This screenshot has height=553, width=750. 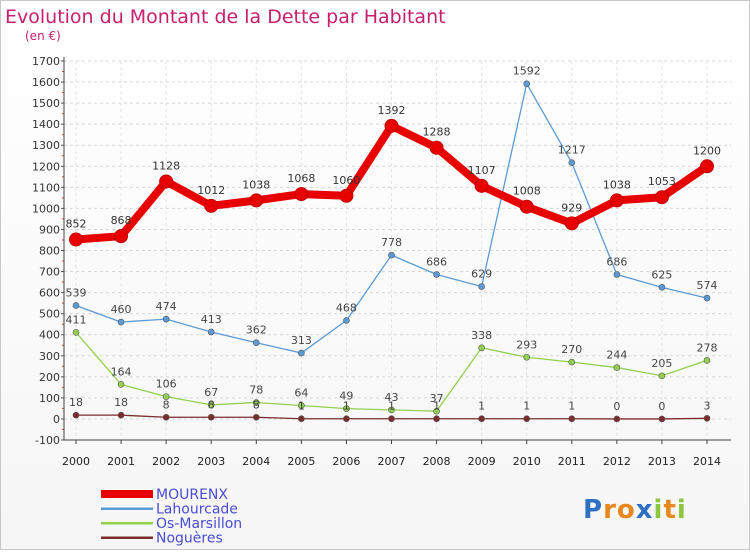 What do you see at coordinates (616, 262) in the screenshot?
I see `data-label-lahourcade-2012: 686` at bounding box center [616, 262].